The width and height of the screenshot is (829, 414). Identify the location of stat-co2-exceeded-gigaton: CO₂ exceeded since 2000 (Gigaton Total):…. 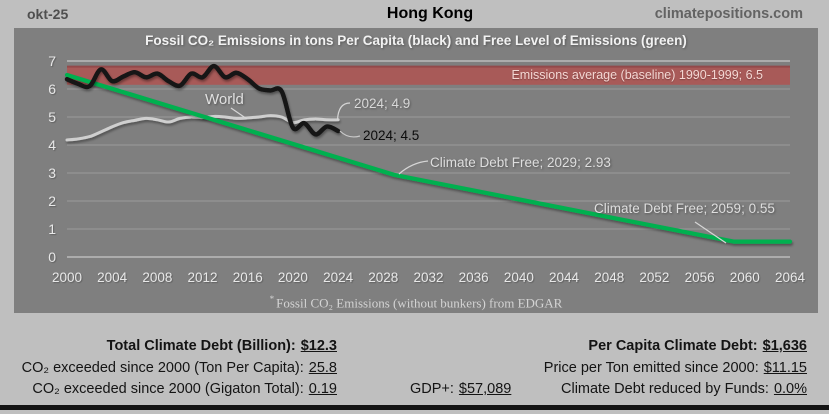
(184, 389).